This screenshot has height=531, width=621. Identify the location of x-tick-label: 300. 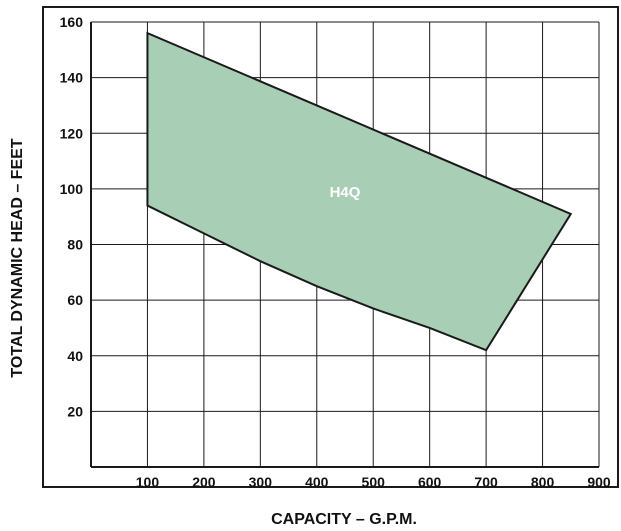
(261, 482).